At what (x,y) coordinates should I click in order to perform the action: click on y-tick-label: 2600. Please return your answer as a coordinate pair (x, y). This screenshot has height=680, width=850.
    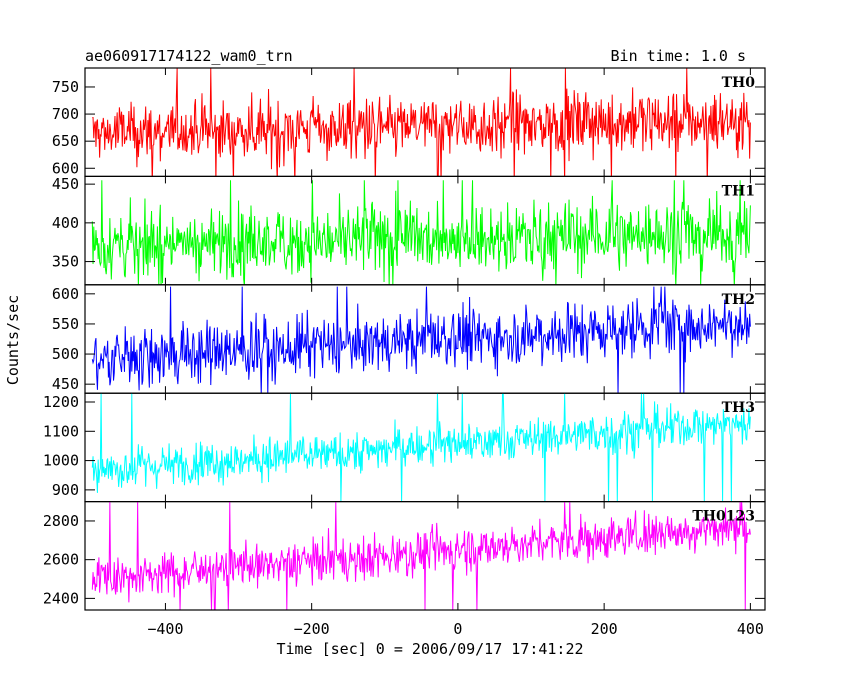
    Looking at the image, I should click on (61, 560).